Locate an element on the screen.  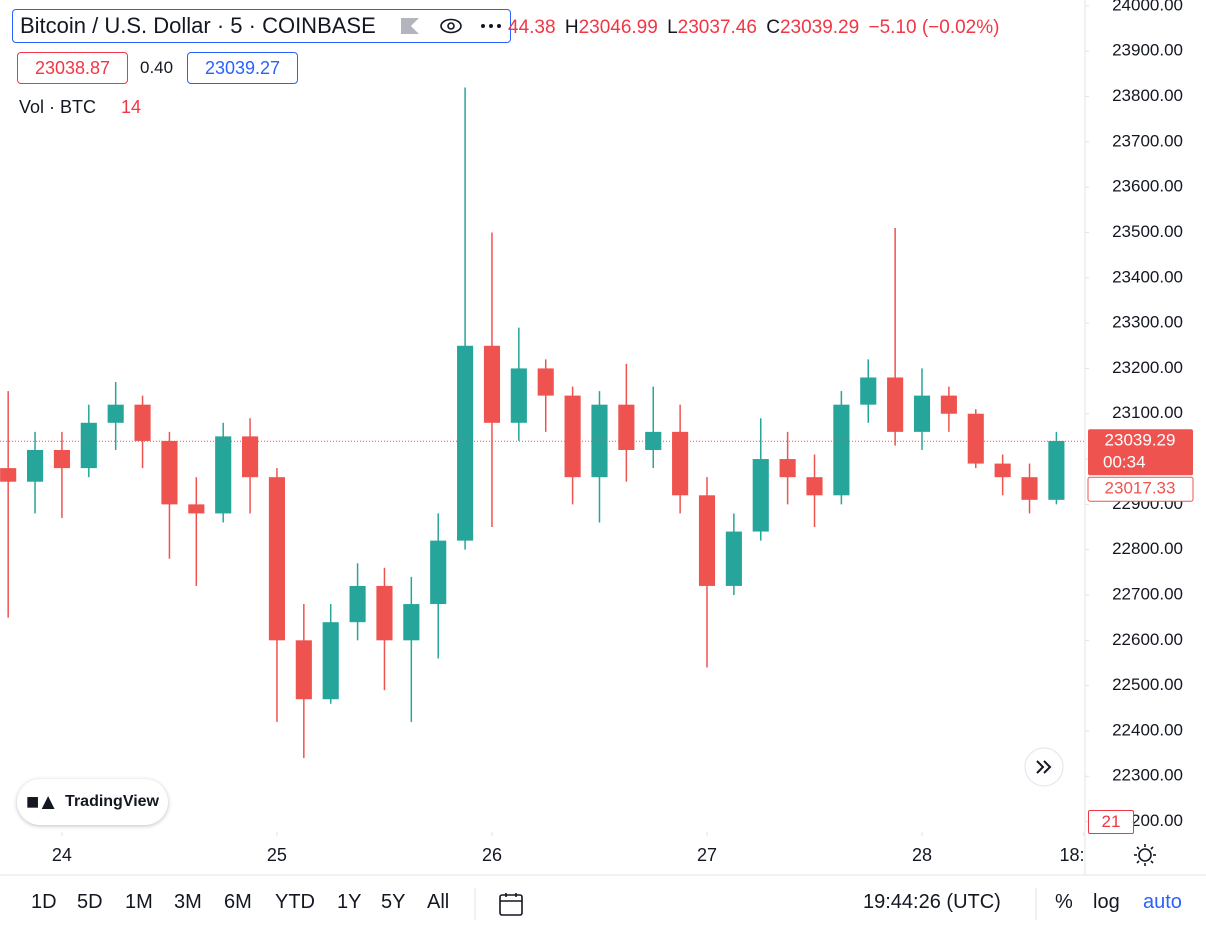
eye-icon is located at coordinates (451, 26).